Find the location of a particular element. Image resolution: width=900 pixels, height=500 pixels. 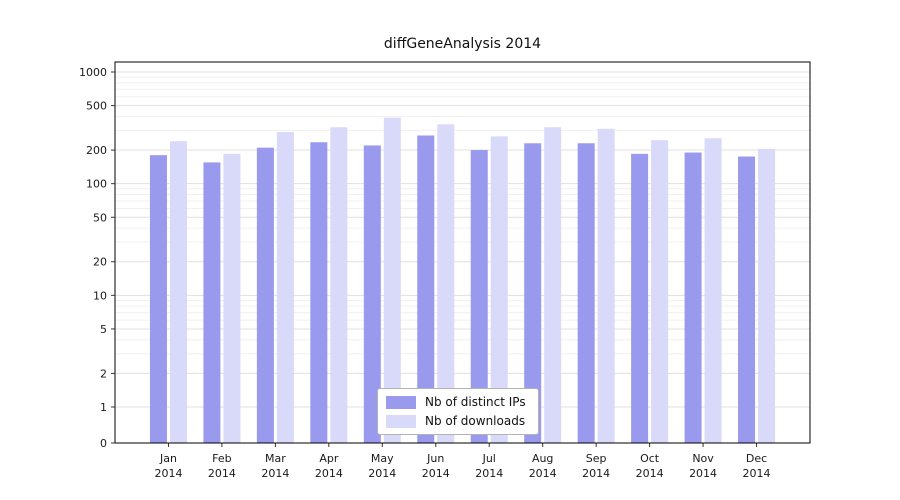

x-tick-label-month: Aug is located at coordinates (542, 458).